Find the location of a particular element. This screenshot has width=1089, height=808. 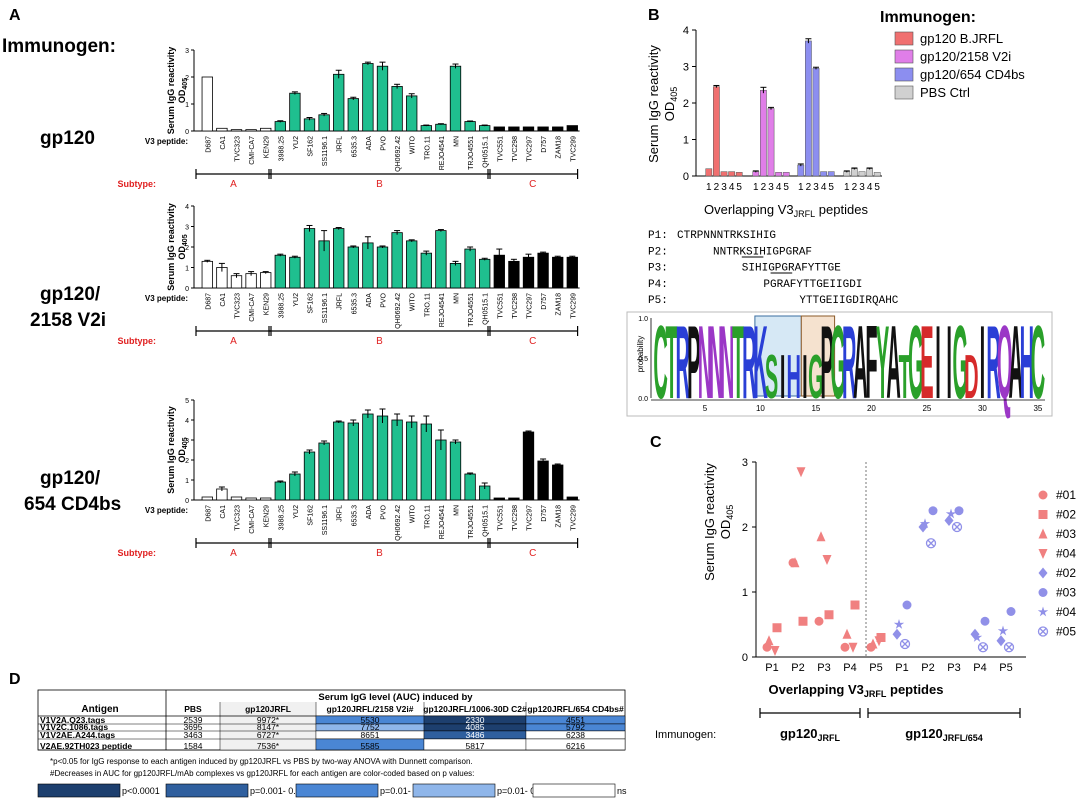

point-n02-P2 is located at coordinates (803, 621).